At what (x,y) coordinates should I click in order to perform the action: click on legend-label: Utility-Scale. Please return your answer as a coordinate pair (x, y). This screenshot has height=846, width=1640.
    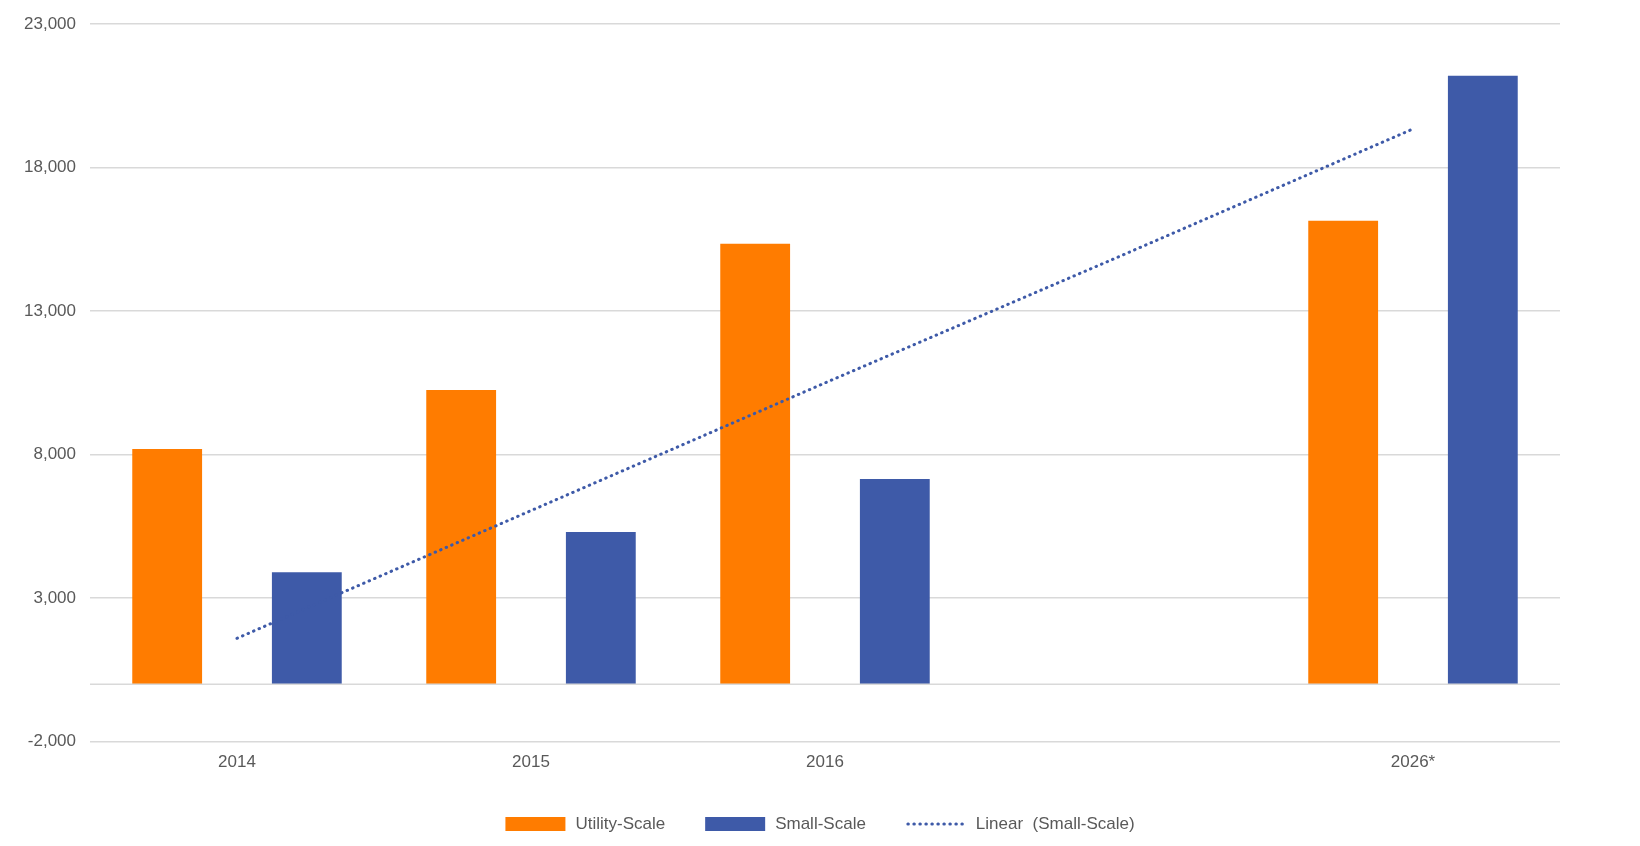
    Looking at the image, I should click on (620, 823).